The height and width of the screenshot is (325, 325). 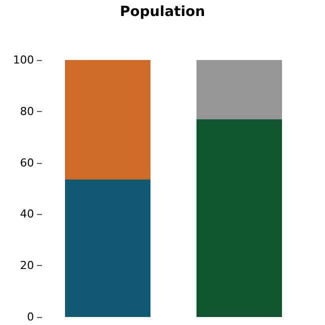 I want to click on y-tick-label: 20, so click(x=27, y=265).